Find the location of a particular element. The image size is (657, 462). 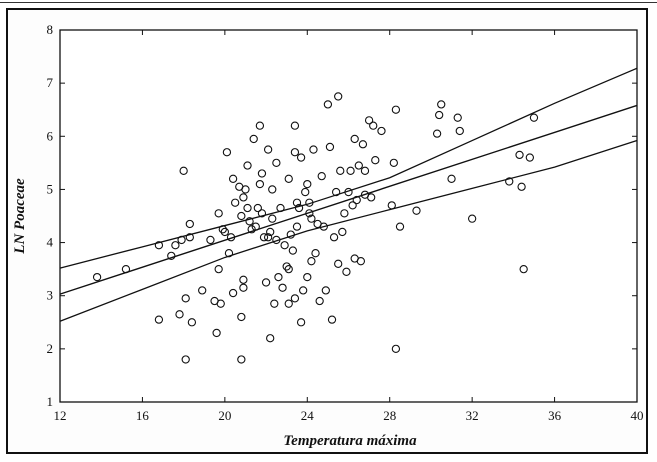

y-axis-title: LN Poaceae is located at coordinates (20, 216).